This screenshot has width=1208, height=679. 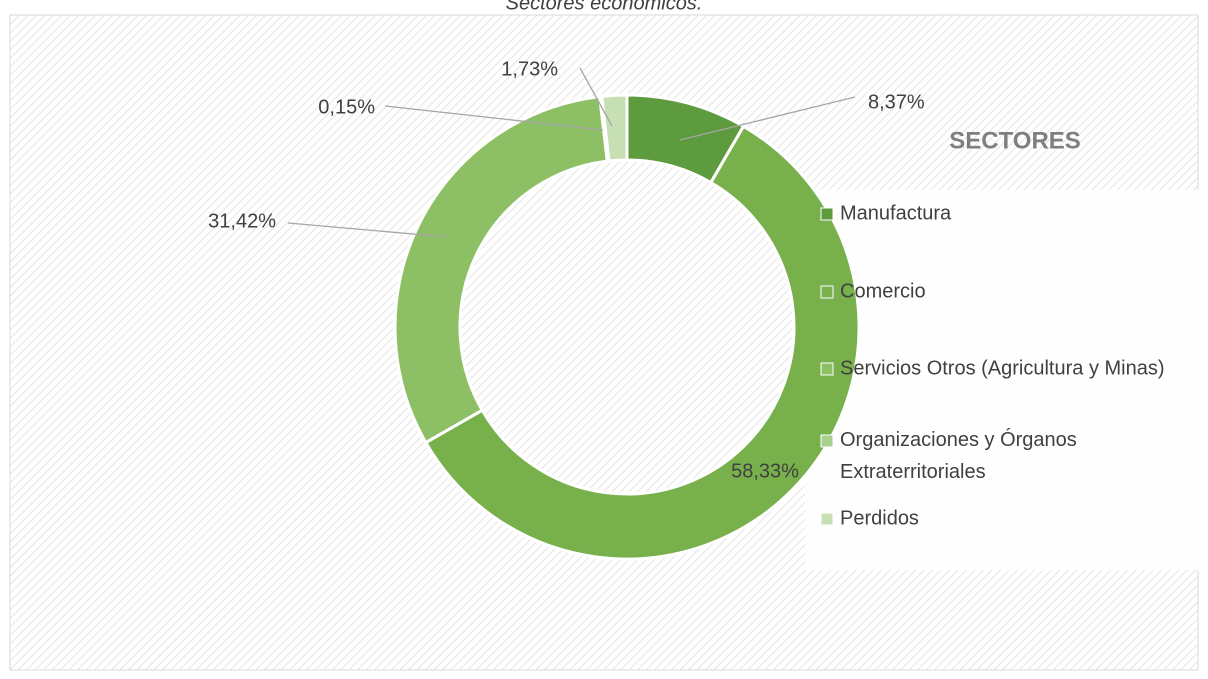 I want to click on legend-label-line: Extraterritoriales, so click(x=913, y=472).